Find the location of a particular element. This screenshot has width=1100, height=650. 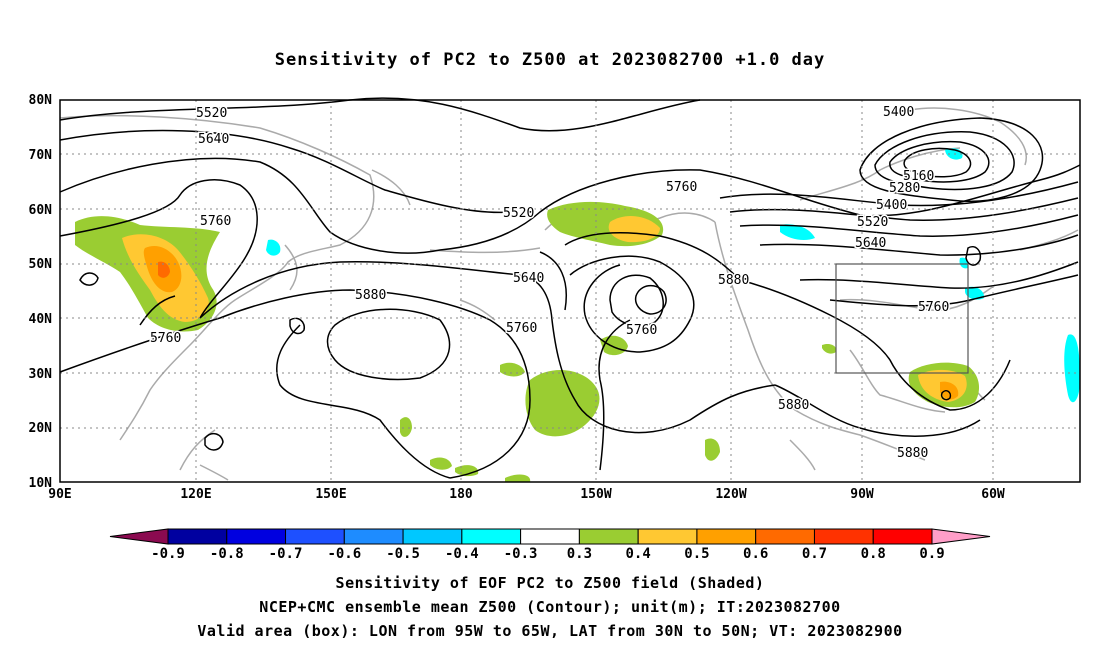

colorbar-tick-label: 0.3 is located at coordinates (579, 554).